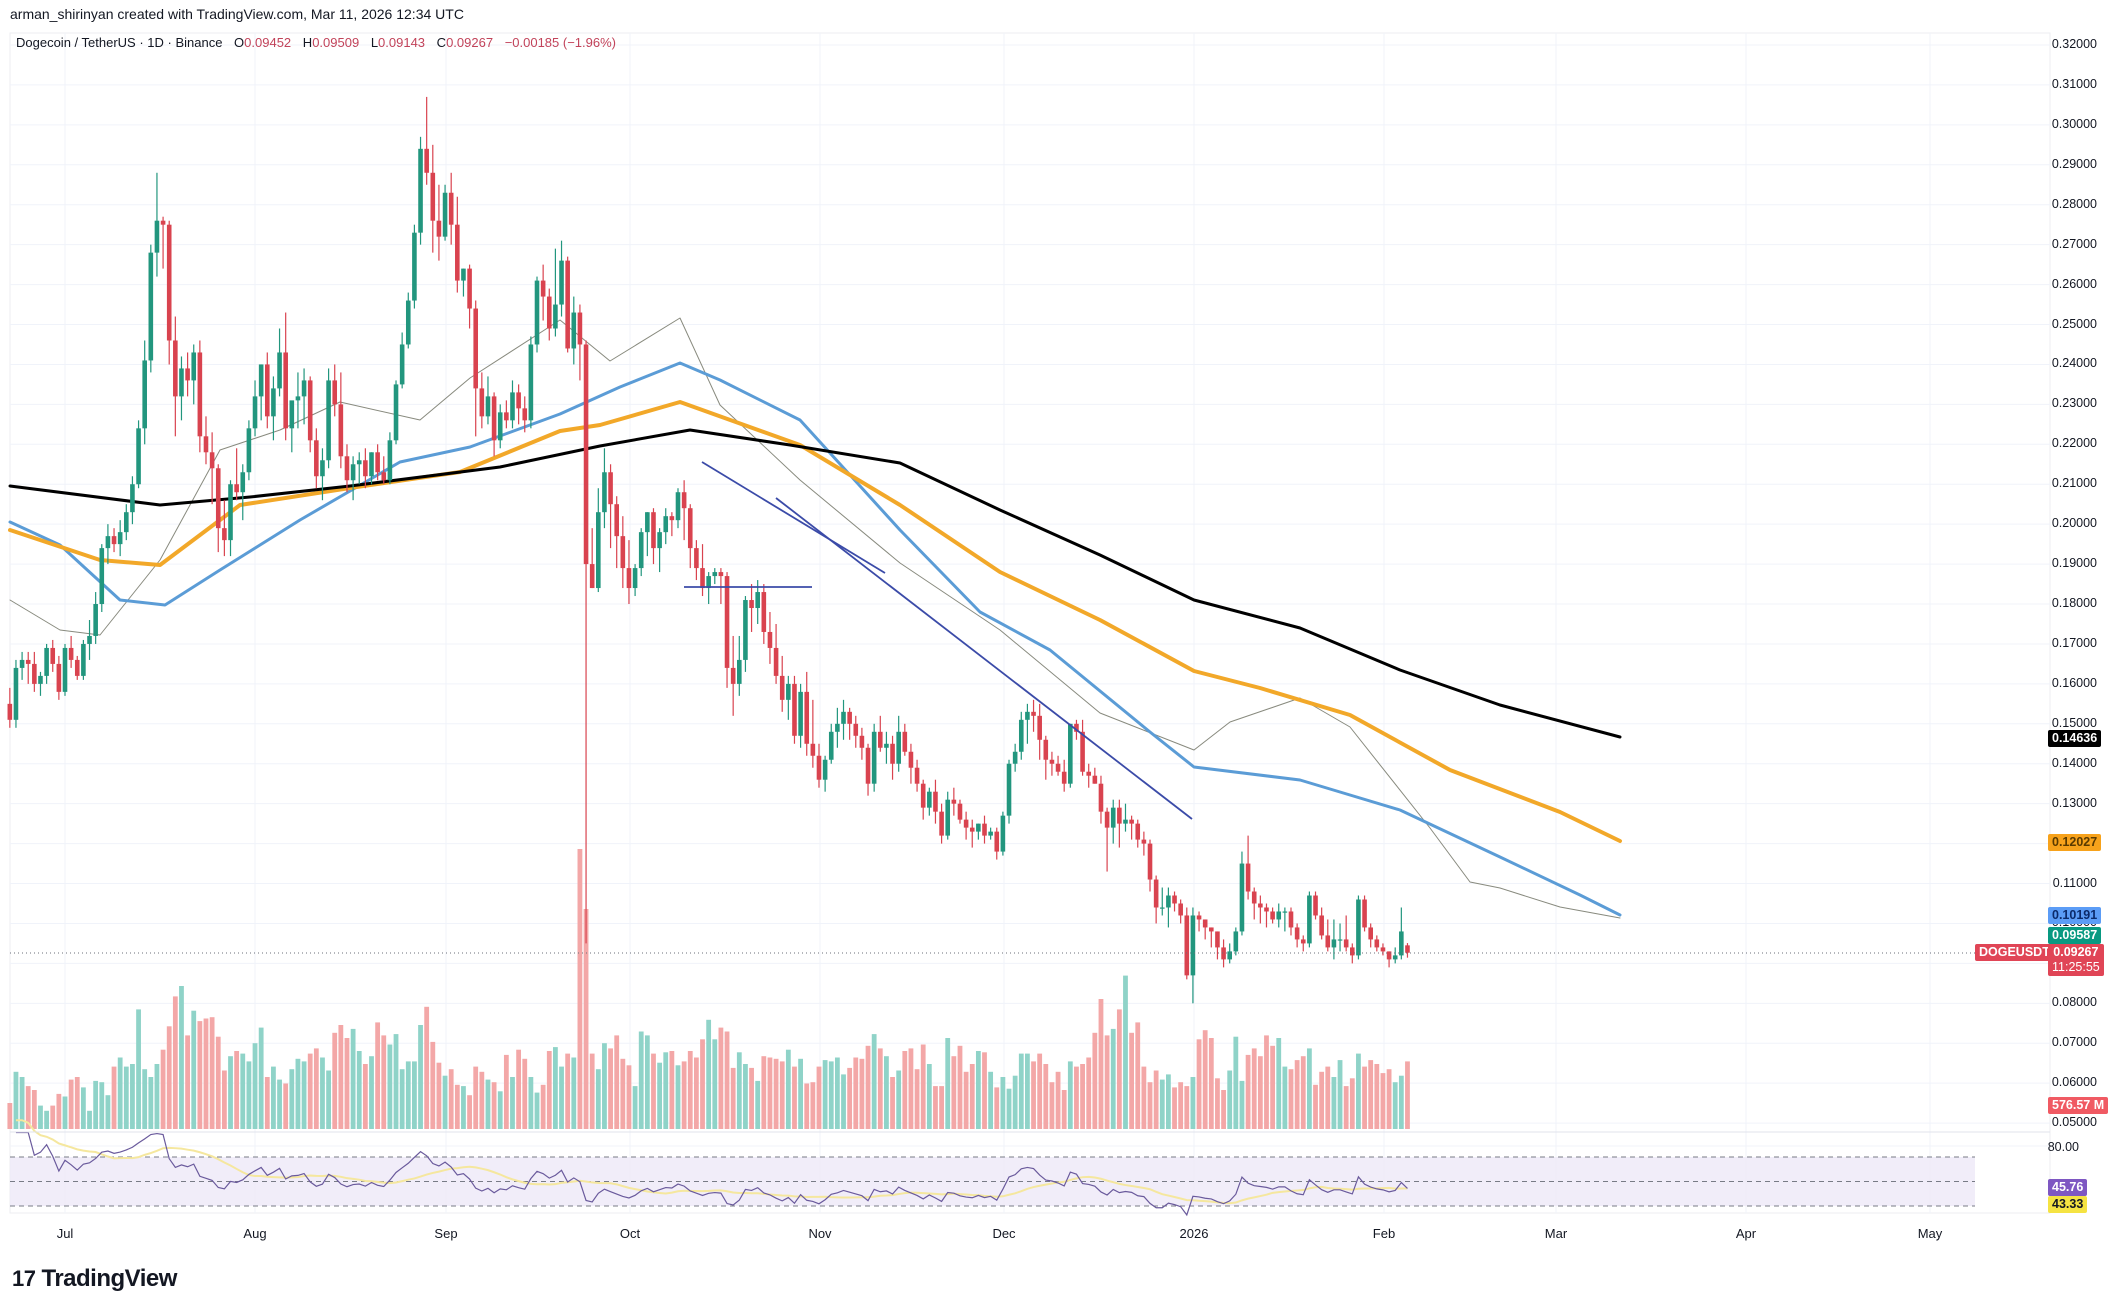 The width and height of the screenshot is (2119, 1311). What do you see at coordinates (2074, 563) in the screenshot?
I see `price-axis-tick: 0.19000` at bounding box center [2074, 563].